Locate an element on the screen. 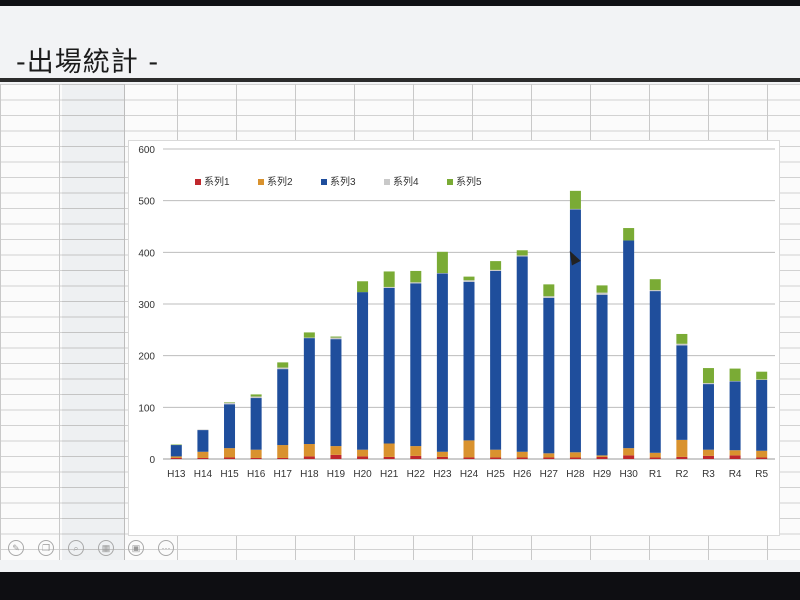 Image resolution: width=800 pixels, height=600 pixels. search-icon: ⌕ is located at coordinates (76, 548).